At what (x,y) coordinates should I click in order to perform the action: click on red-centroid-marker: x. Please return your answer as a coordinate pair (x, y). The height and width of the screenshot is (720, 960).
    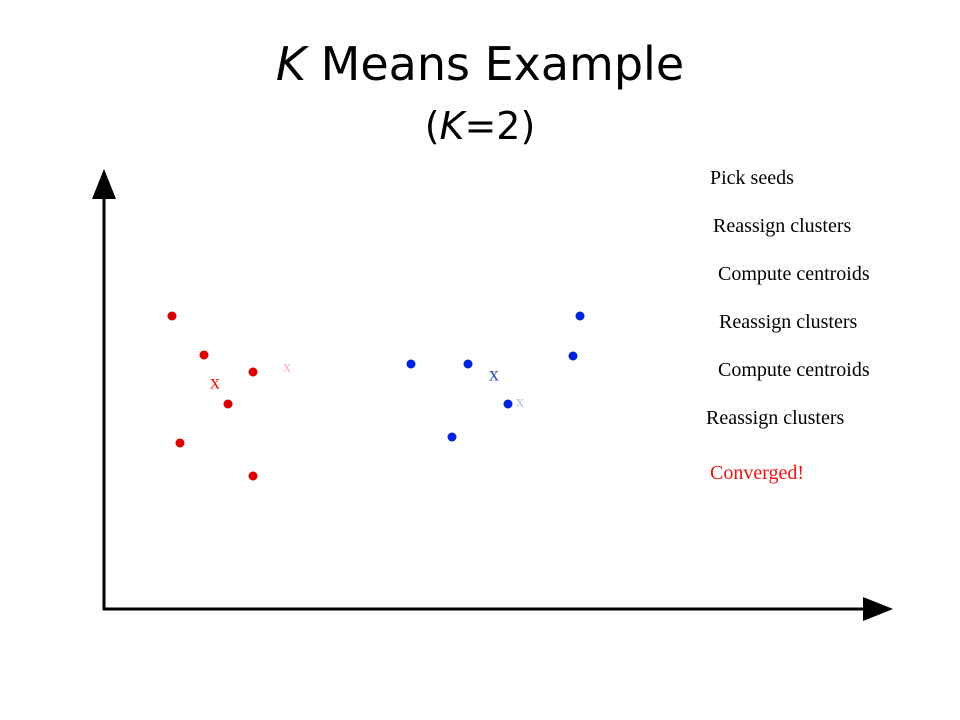
    Looking at the image, I should click on (215, 383).